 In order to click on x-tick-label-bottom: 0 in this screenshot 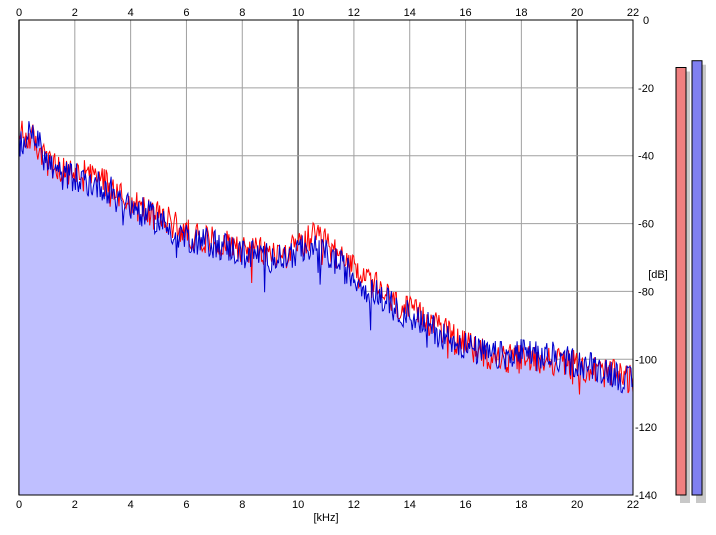, I will do `click(19, 505)`.